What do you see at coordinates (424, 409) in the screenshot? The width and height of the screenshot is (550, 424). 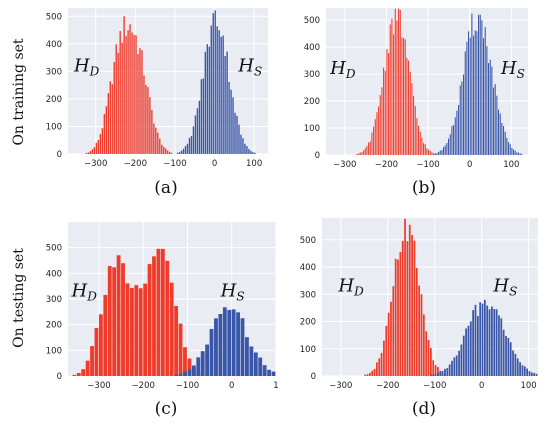 I see `panel-label-d: (d)` at bounding box center [424, 409].